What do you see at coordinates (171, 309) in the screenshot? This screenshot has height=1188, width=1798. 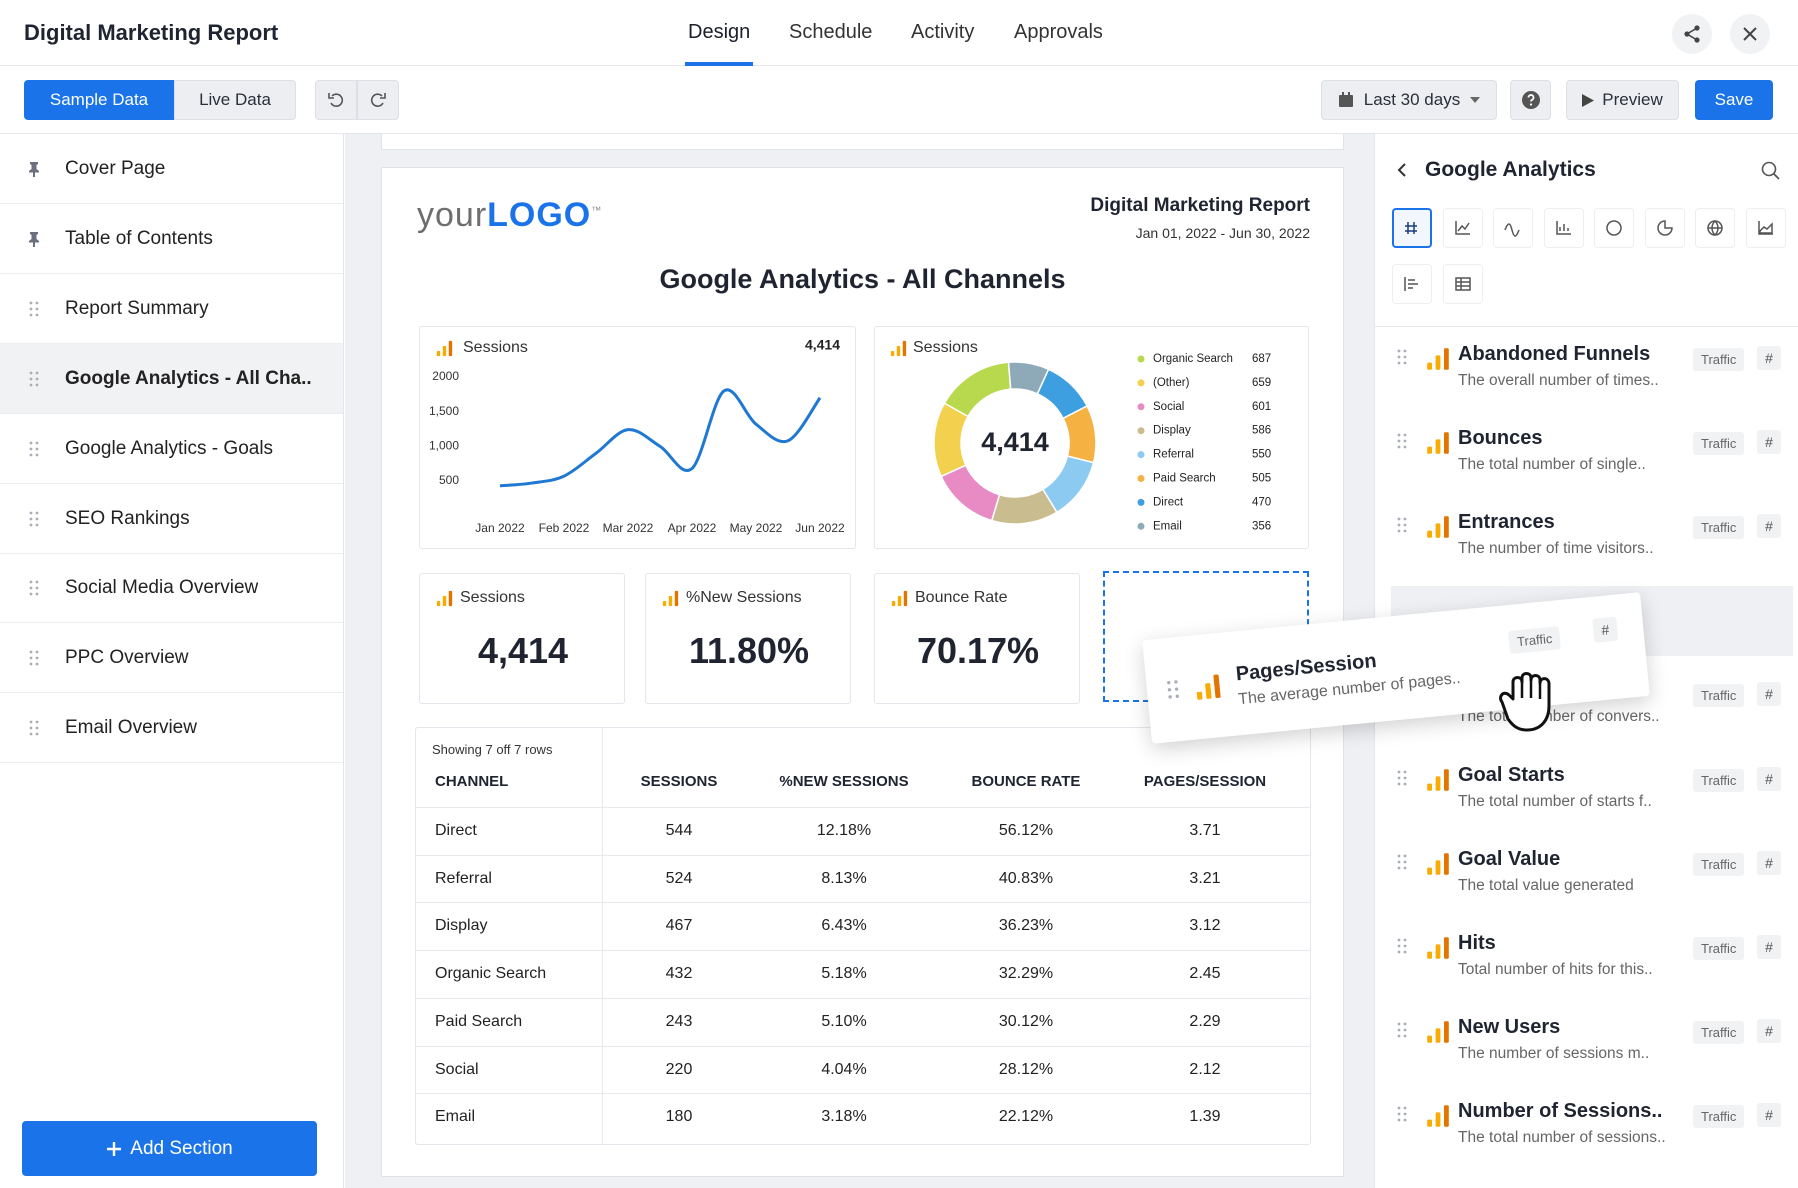 I see `section-item: Report Summary` at bounding box center [171, 309].